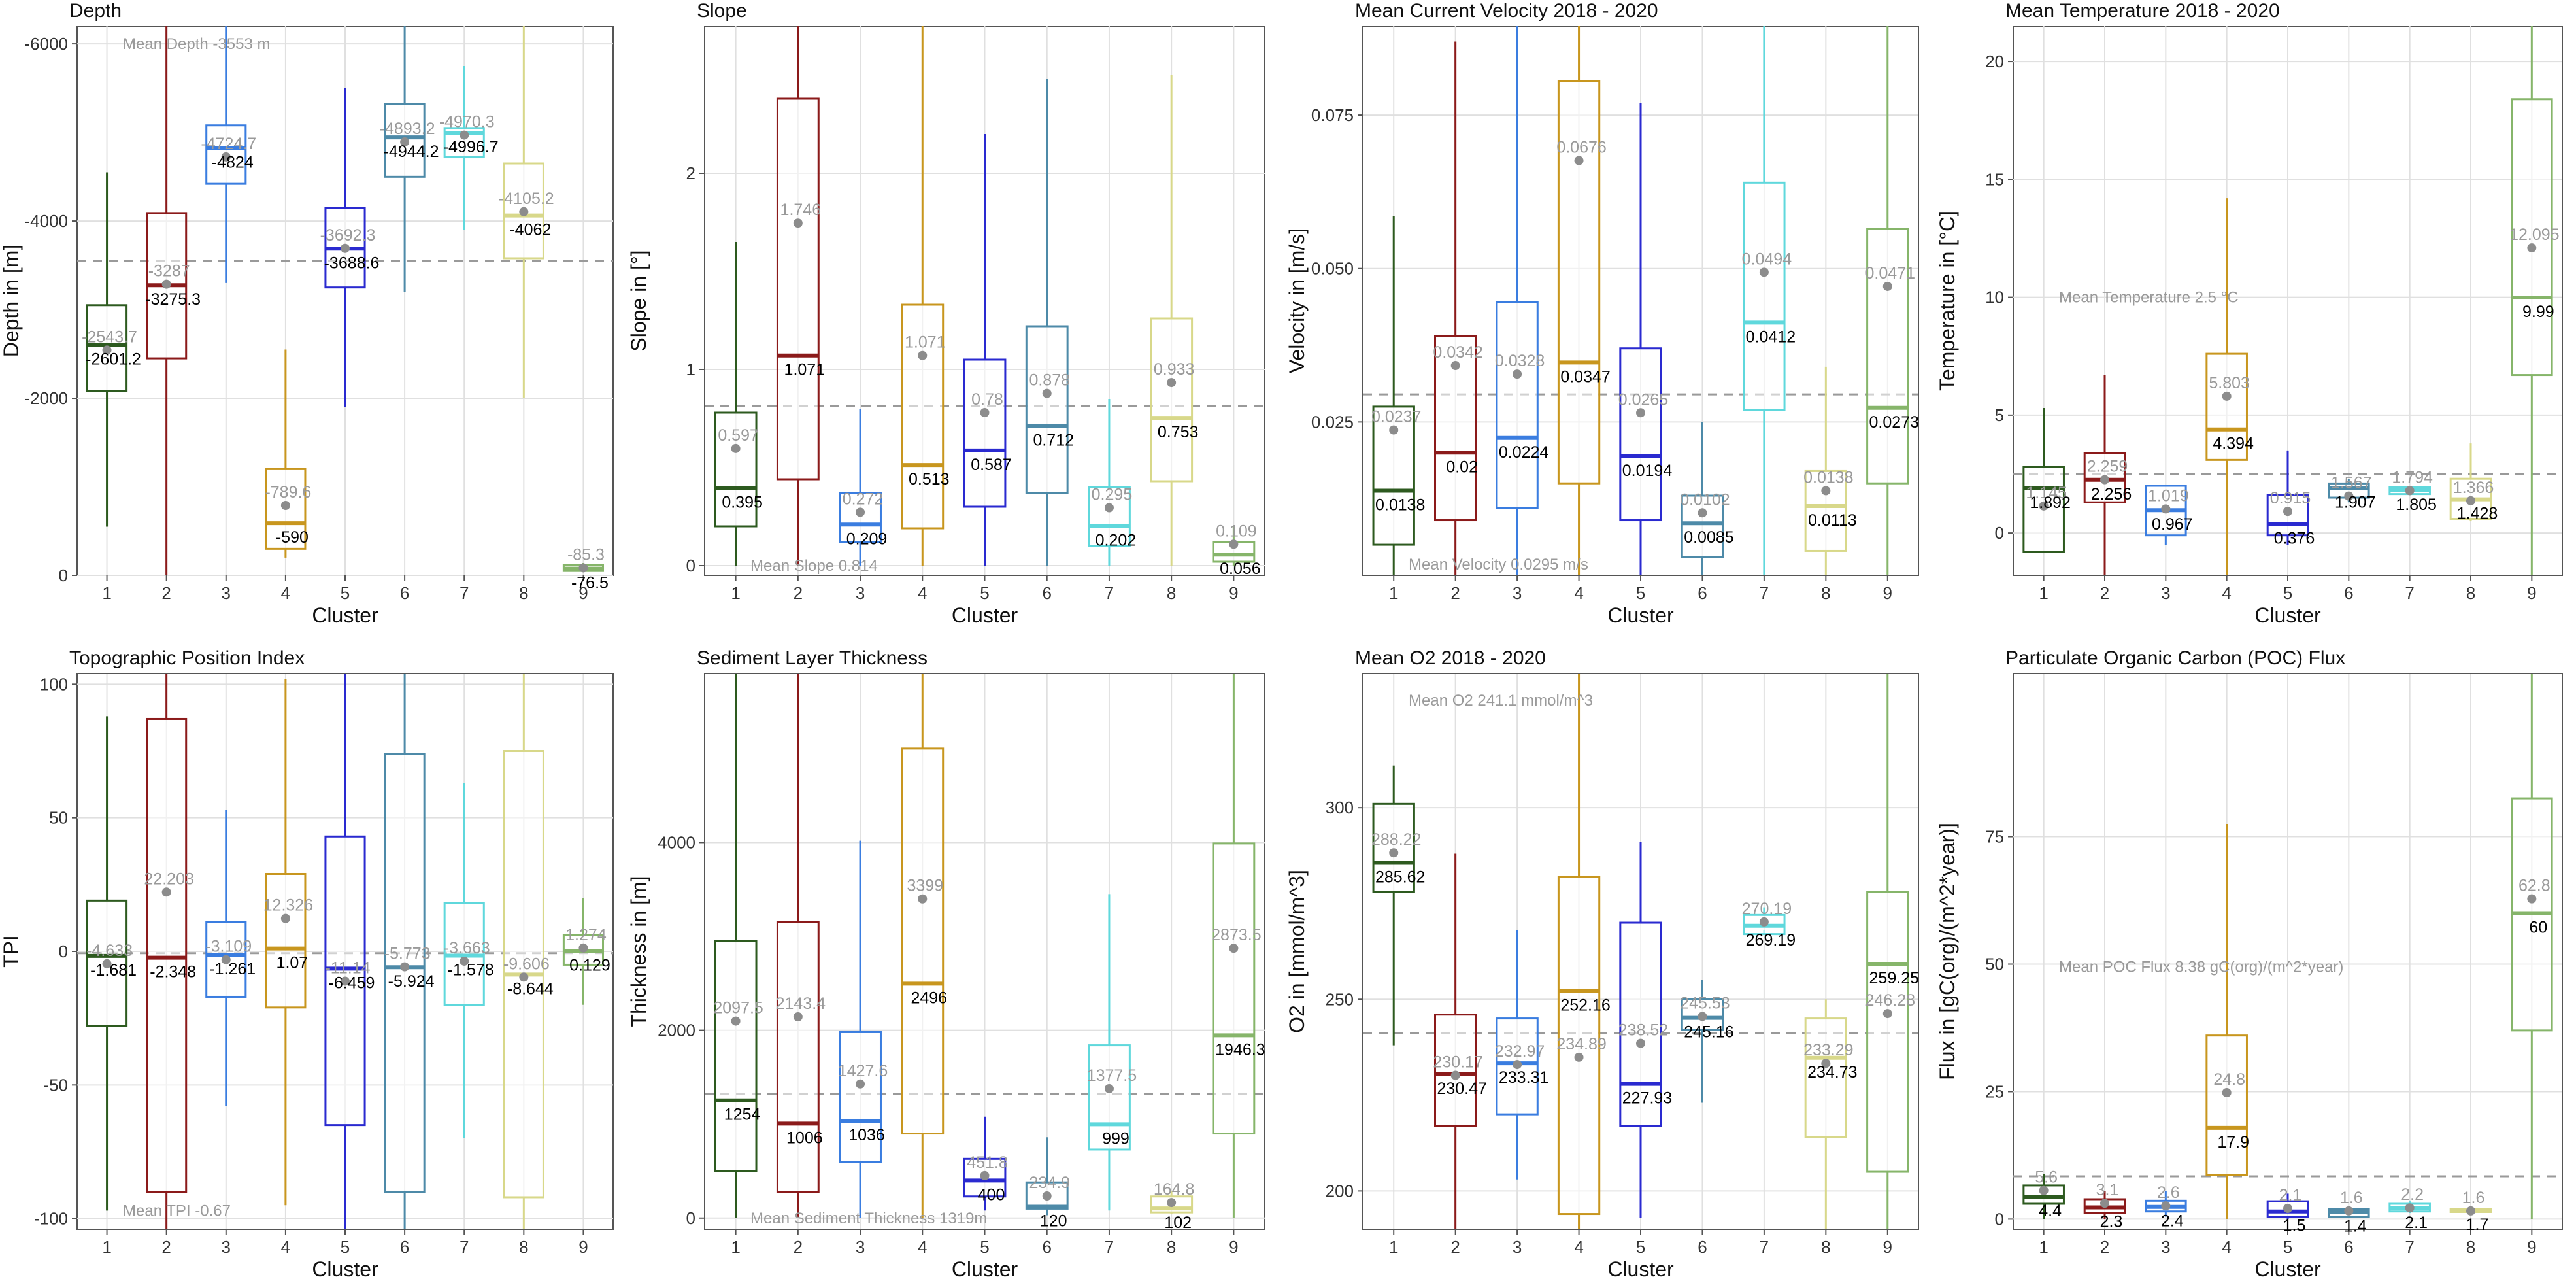 Image resolution: width=2576 pixels, height=1279 pixels. Describe the element at coordinates (1828, 1050) in the screenshot. I see `mean-label: 233.29` at that location.